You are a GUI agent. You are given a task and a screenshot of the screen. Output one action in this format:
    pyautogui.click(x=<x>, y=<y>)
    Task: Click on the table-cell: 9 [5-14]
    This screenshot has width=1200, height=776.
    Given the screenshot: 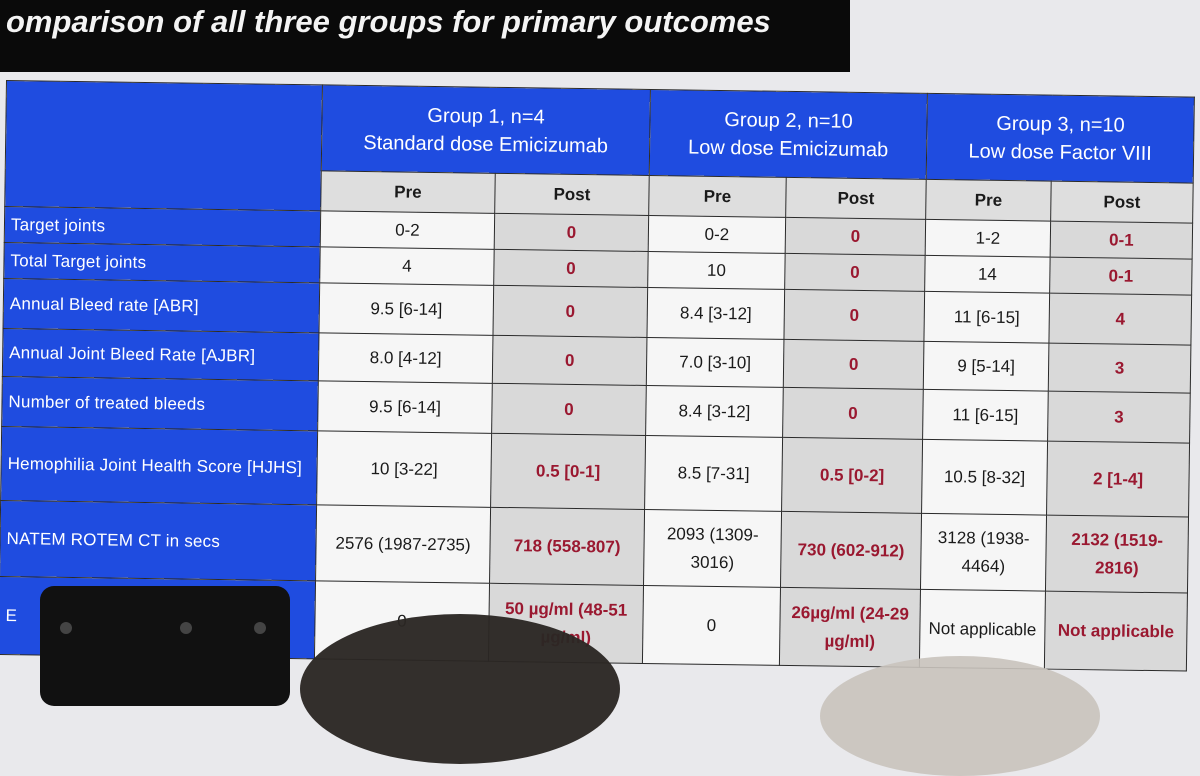 What is the action you would take?
    pyautogui.click(x=986, y=366)
    